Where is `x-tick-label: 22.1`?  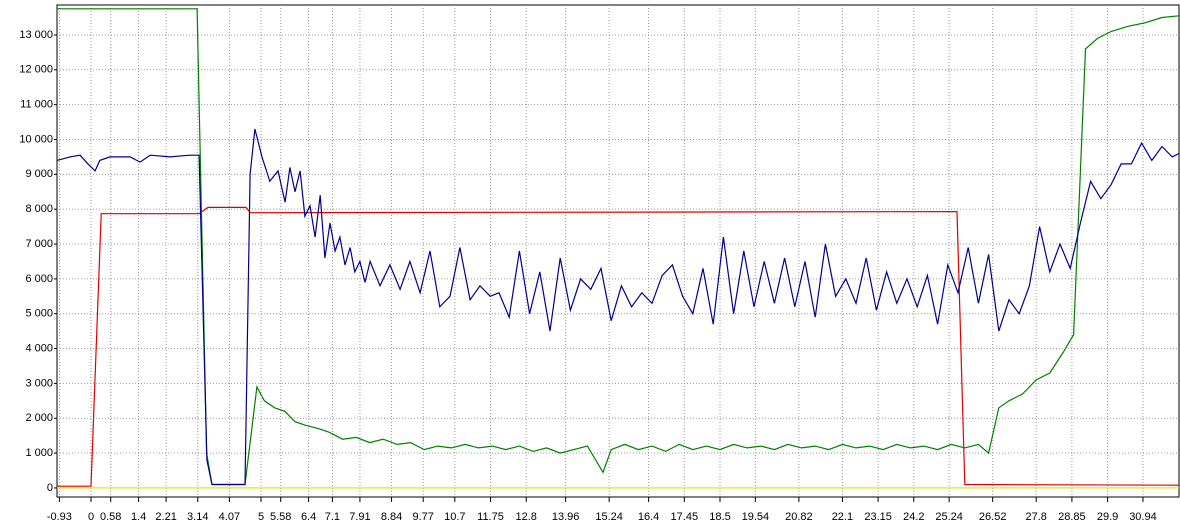 x-tick-label: 22.1 is located at coordinates (842, 517).